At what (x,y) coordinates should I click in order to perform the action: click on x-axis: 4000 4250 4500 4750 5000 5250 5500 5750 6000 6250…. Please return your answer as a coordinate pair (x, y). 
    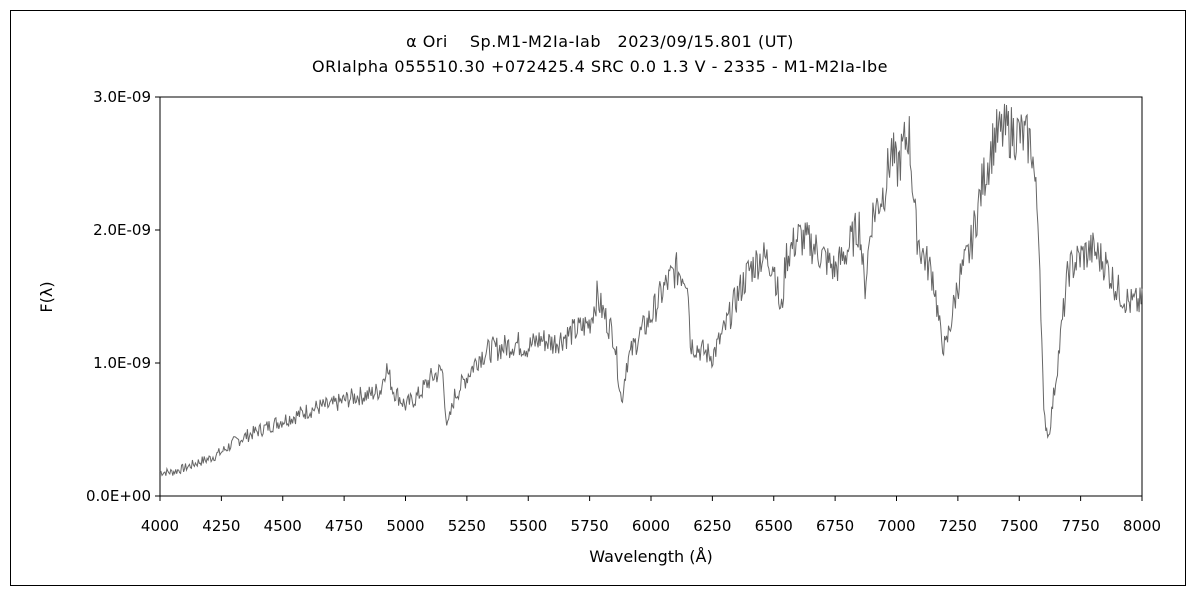
    Looking at the image, I should click on (651, 515).